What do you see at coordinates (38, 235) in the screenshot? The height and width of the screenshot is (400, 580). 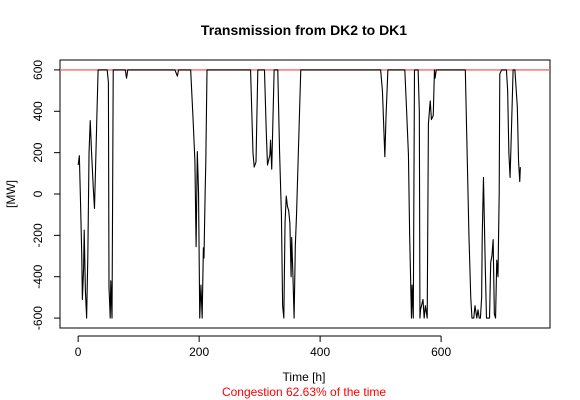 I see `y-tick-label: -200` at bounding box center [38, 235].